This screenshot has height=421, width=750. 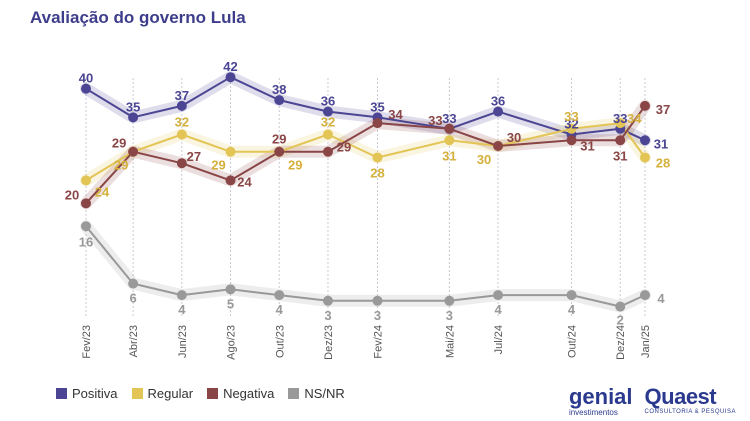 I want to click on data-label-positiva-4: 38, so click(x=279, y=89).